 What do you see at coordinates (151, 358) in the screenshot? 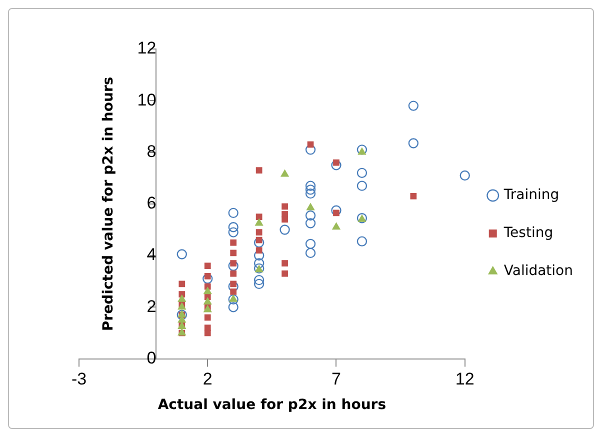
I see `y-tick-label: 0` at bounding box center [151, 358].